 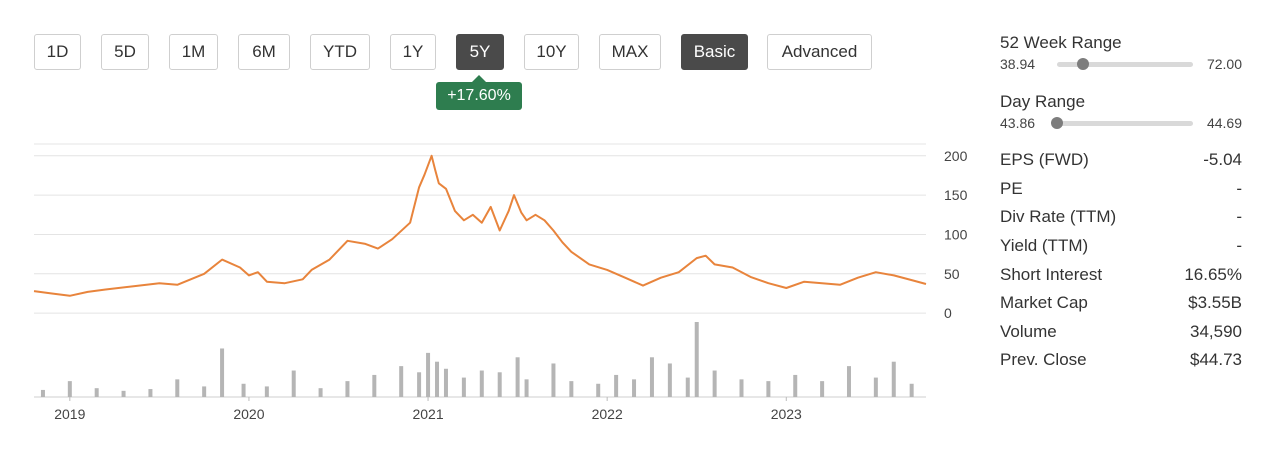 I want to click on period-change-badge: +17.60%, so click(x=479, y=92).